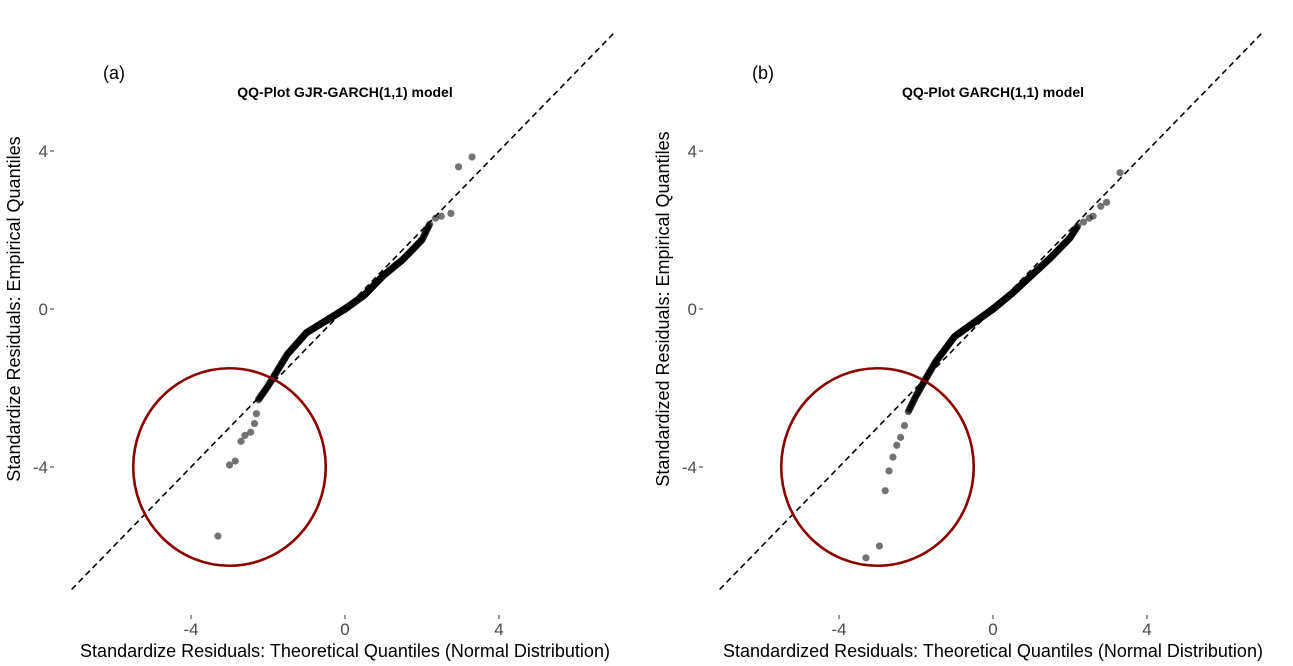 This screenshot has width=1293, height=666. What do you see at coordinates (993, 92) in the screenshot?
I see `chart-title: QQ-Plot GARCH(1,1) model` at bounding box center [993, 92].